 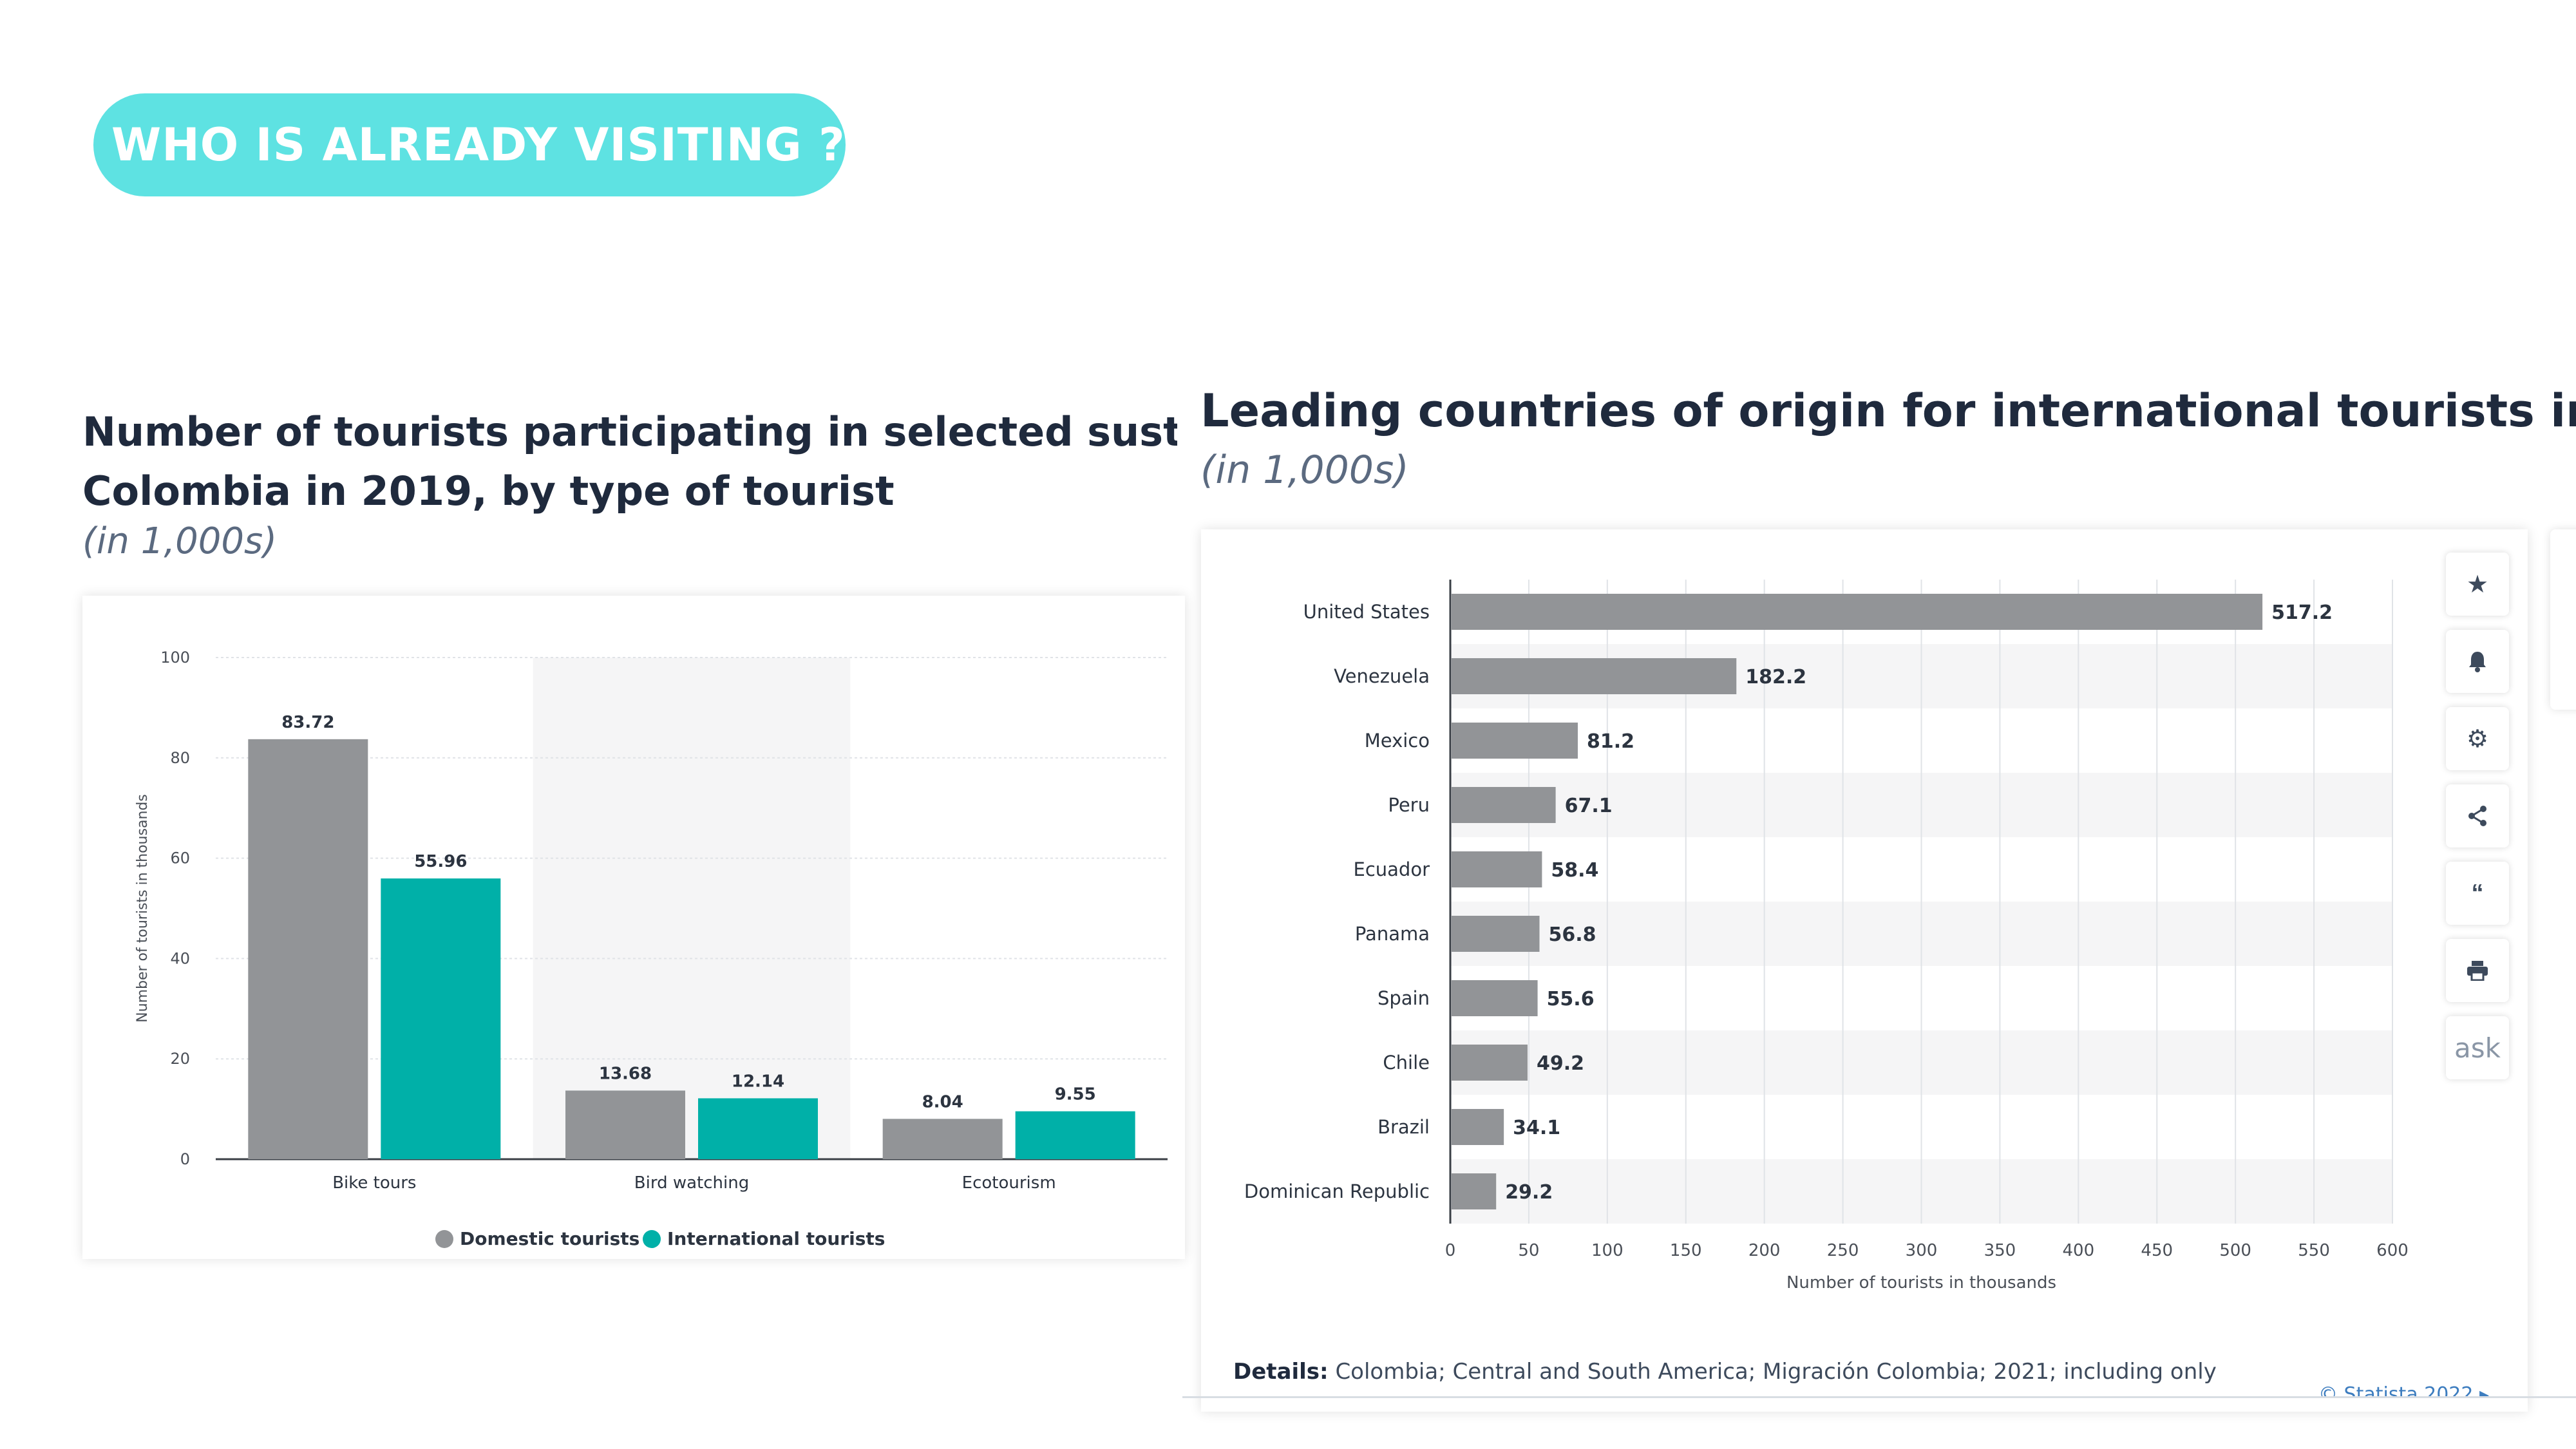 I want to click on y-tick-label: Ecuador, so click(x=1392, y=869).